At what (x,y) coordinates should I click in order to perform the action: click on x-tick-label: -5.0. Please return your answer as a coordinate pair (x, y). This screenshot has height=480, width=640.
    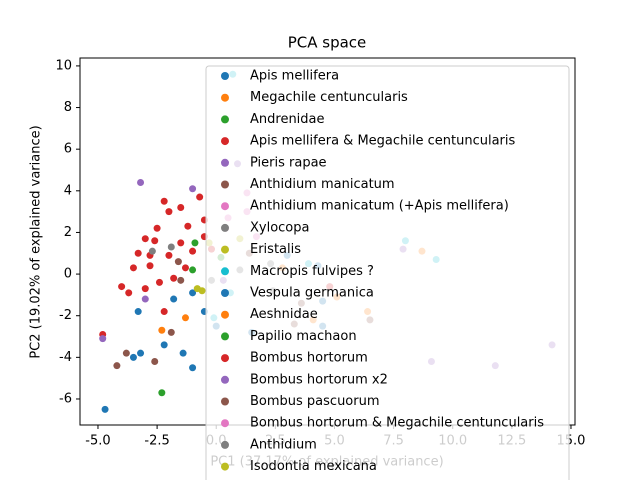
    Looking at the image, I should click on (97, 441).